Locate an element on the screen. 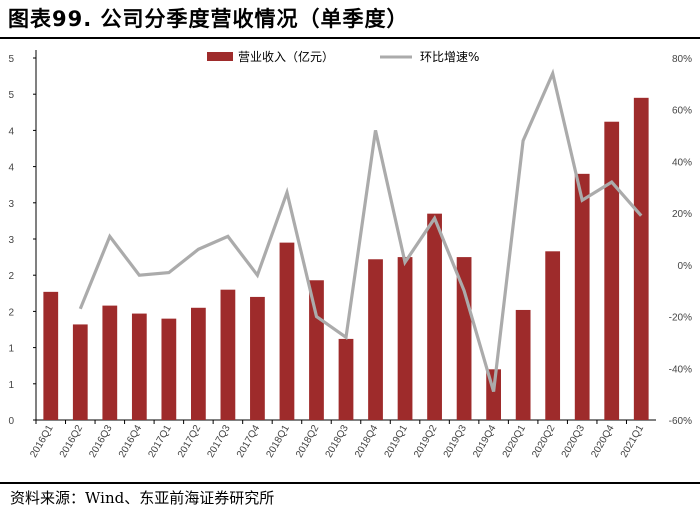 This screenshot has height=512, width=700. x-tick-label: 2019Q4 is located at coordinates (485, 441).